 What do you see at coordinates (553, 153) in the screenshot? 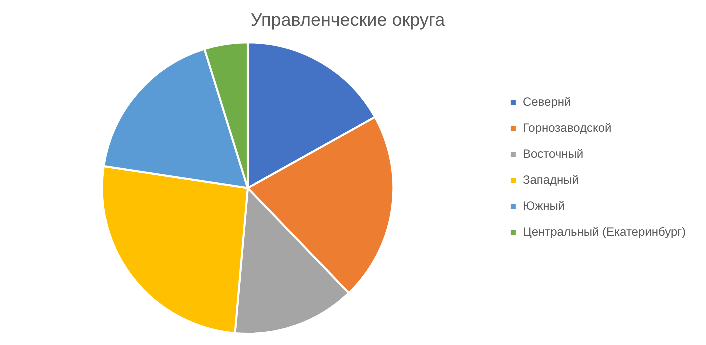
I see `legend-label: Восточный` at bounding box center [553, 153].